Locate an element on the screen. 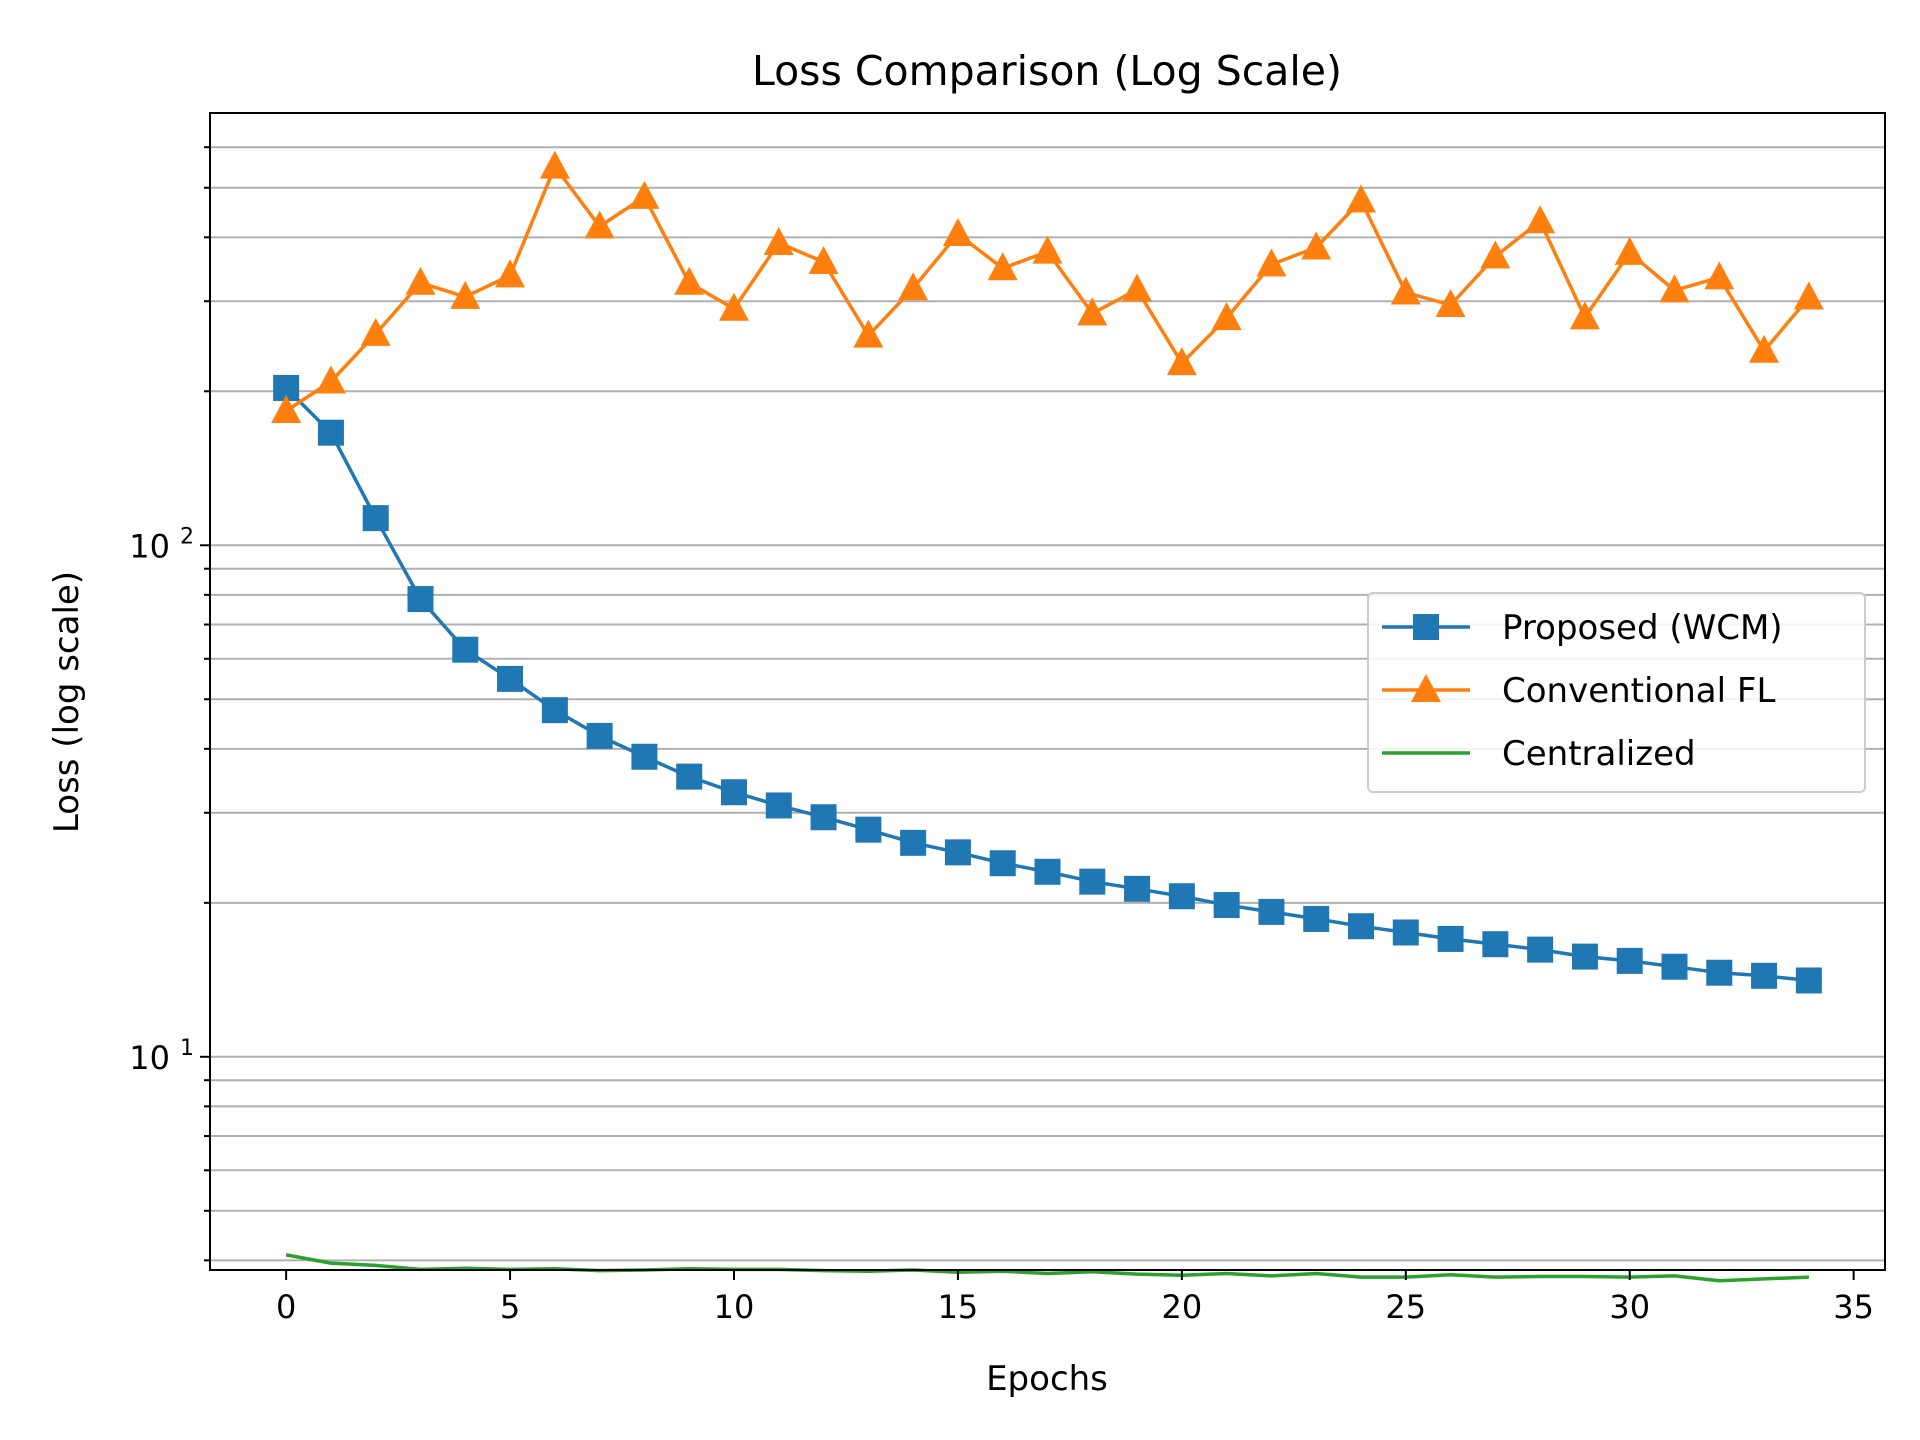 The height and width of the screenshot is (1440, 1920). legend-item-centralized: Centralized is located at coordinates (1539, 754).